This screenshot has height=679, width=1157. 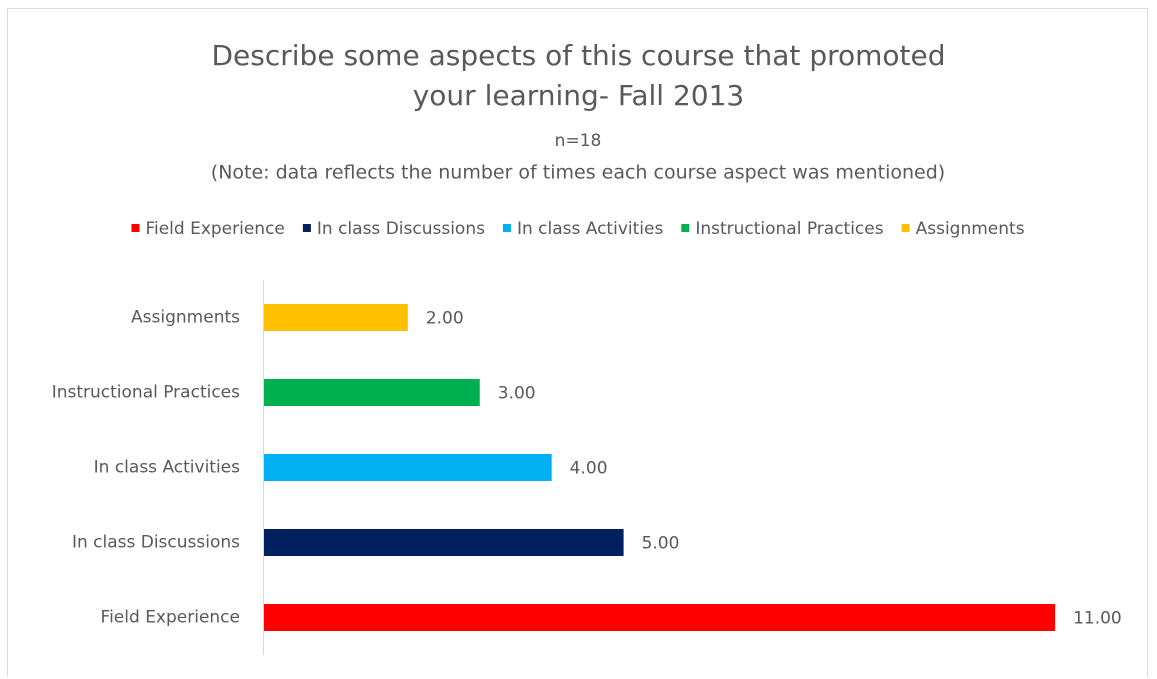 I want to click on legend-label: Field Experience, so click(x=214, y=229).